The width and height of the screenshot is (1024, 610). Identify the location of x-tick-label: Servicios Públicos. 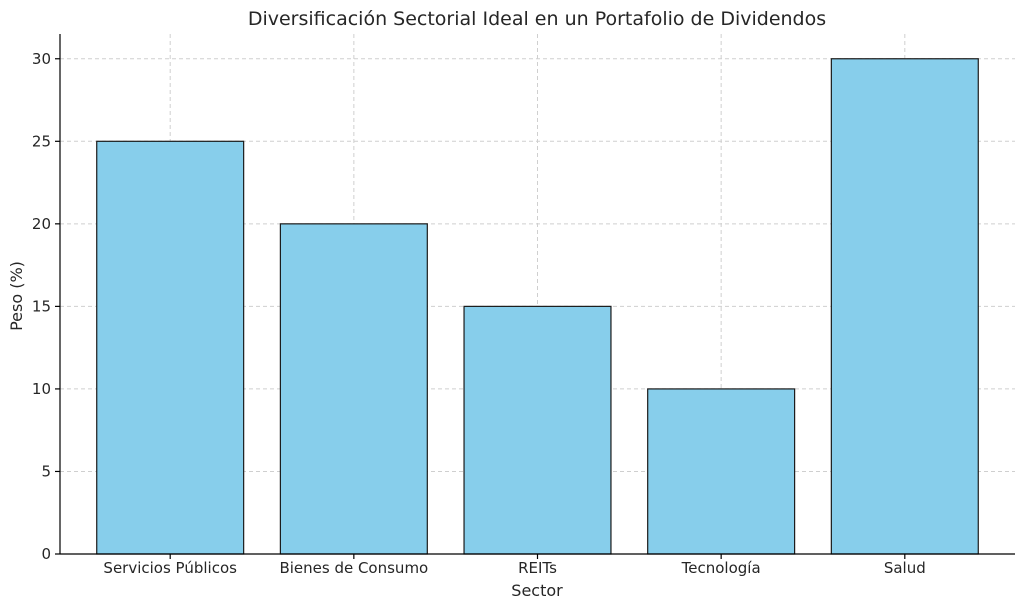
(170, 568).